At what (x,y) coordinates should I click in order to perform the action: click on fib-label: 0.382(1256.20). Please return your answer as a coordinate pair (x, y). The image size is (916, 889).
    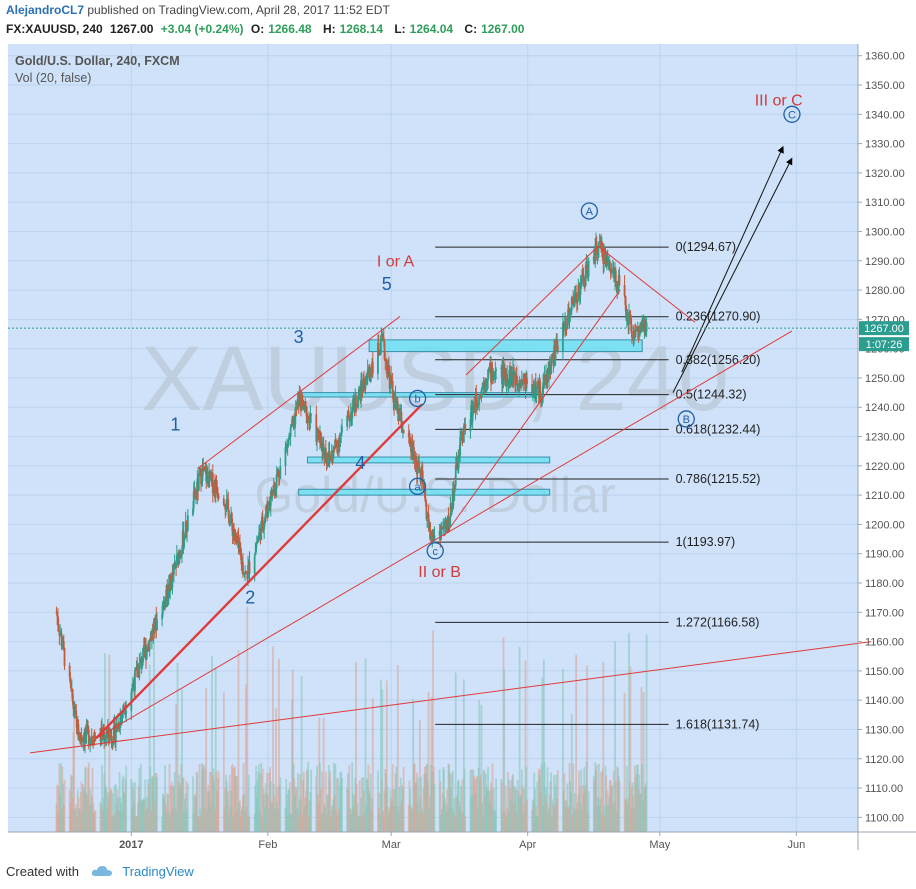
    Looking at the image, I should click on (718, 360).